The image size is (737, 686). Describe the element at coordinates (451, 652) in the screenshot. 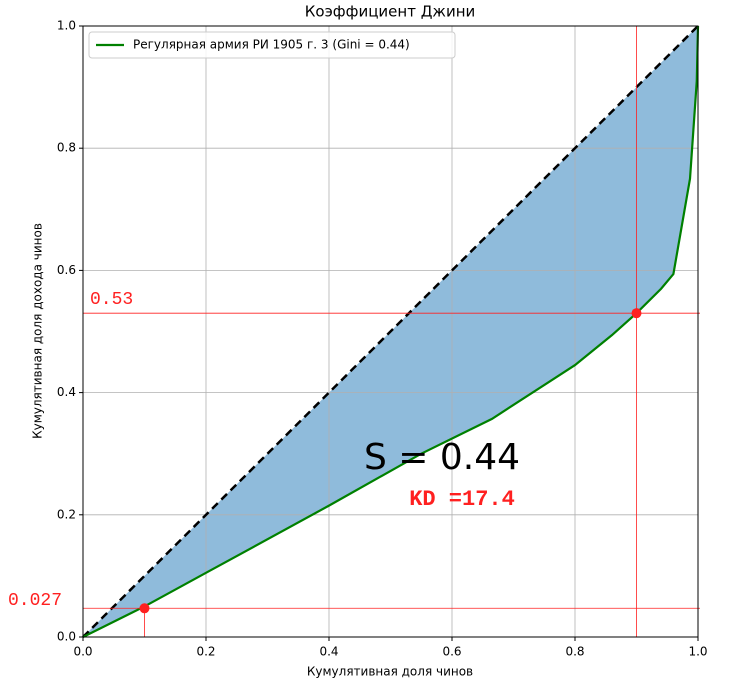

I see `x-tick-label: 0.6` at that location.